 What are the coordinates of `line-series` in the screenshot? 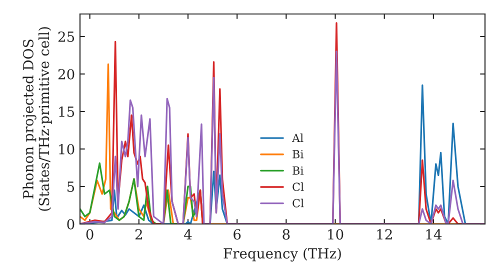 It's located at (141, 193).